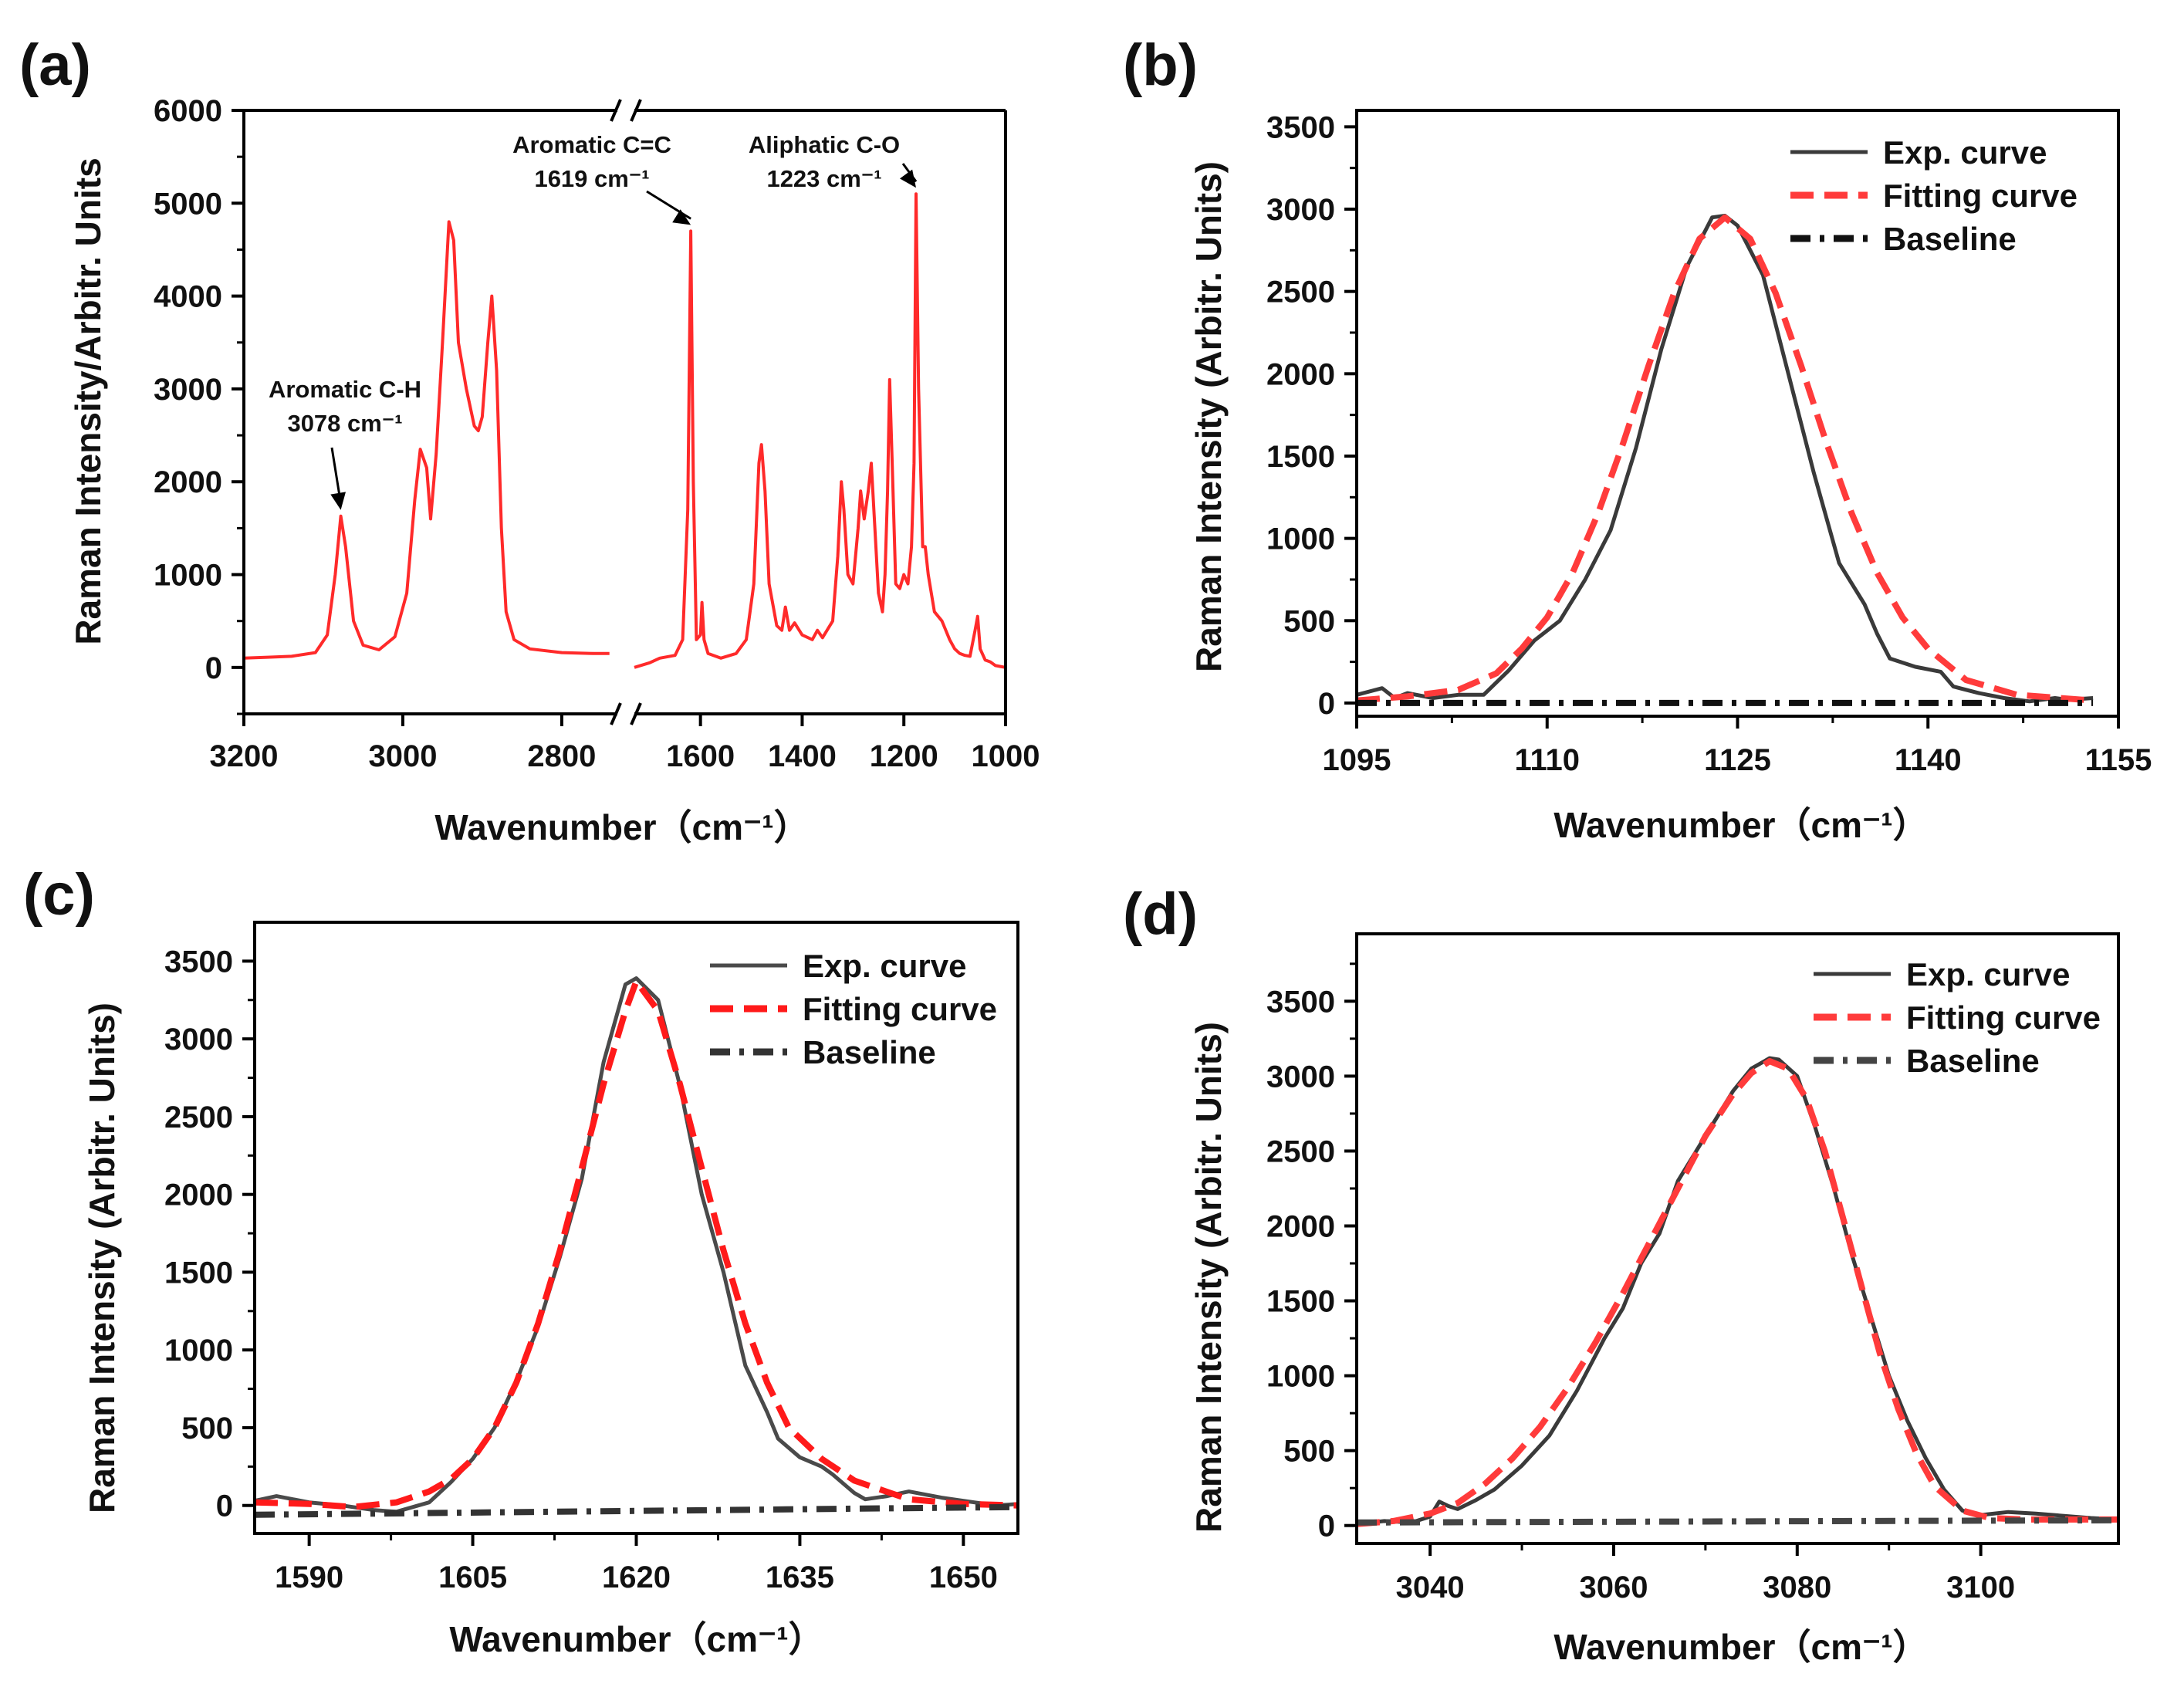 The height and width of the screenshot is (1694, 2184). Describe the element at coordinates (1928, 760) in the screenshot. I see `x-tick-label: 1140` at that location.